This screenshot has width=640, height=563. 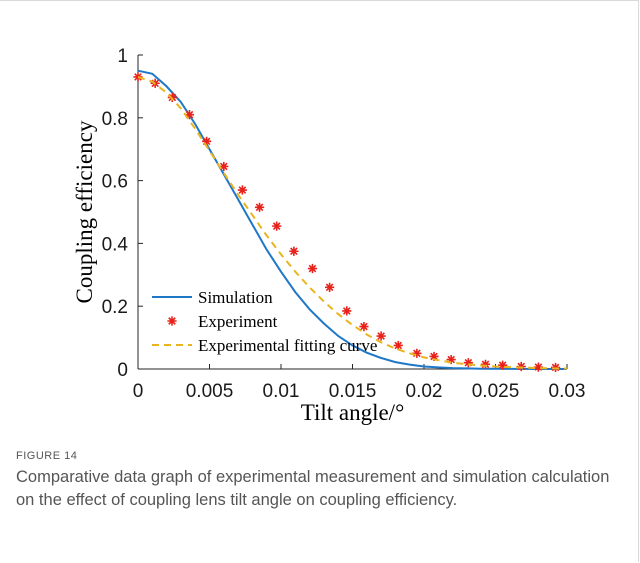 I want to click on y-tick-label: 0.2, so click(x=115, y=307).